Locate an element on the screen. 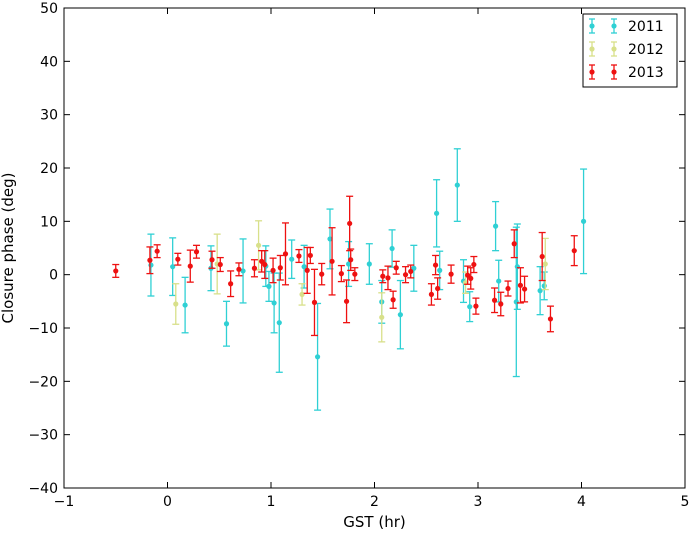 This screenshot has height=533, width=689. legend-label: 2013 is located at coordinates (646, 73).